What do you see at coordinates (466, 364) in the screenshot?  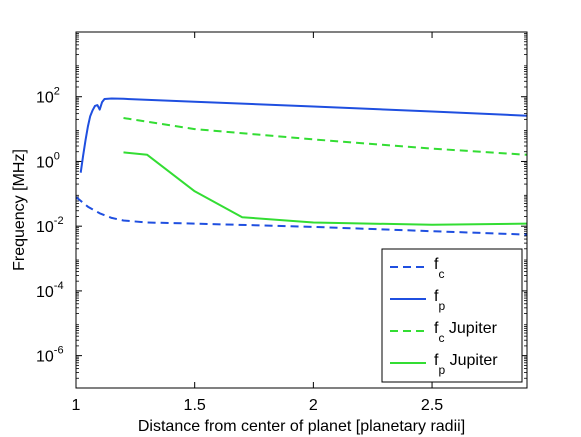 I see `legend-label-4: fp Jupiter` at bounding box center [466, 364].